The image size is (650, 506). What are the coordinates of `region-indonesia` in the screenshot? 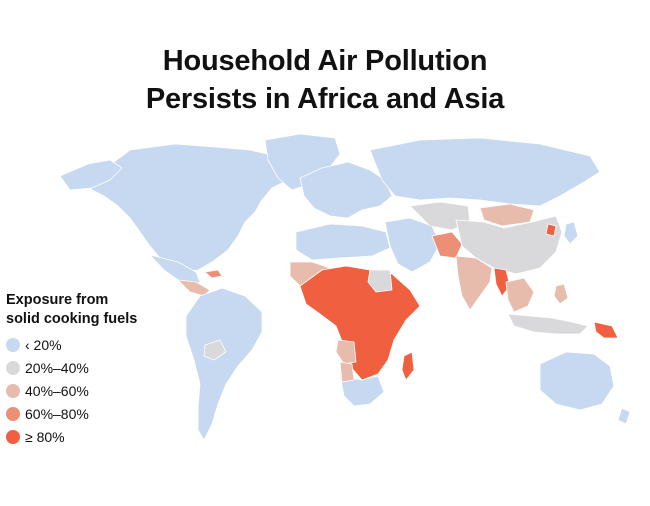 It's located at (548, 324).